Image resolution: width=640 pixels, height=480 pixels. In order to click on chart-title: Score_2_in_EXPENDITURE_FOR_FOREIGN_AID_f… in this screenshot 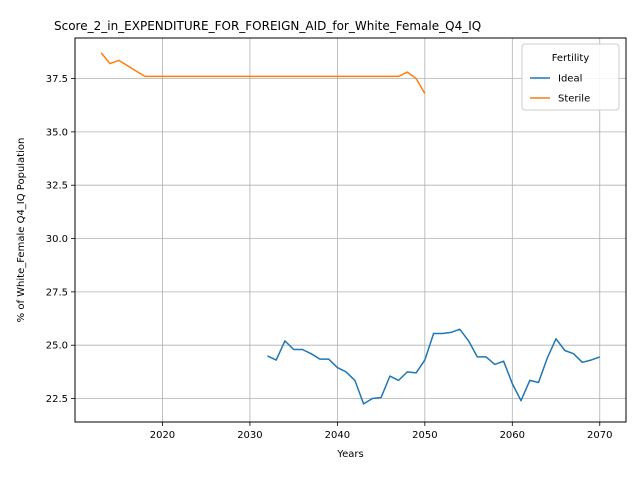, I will do `click(267, 26)`.